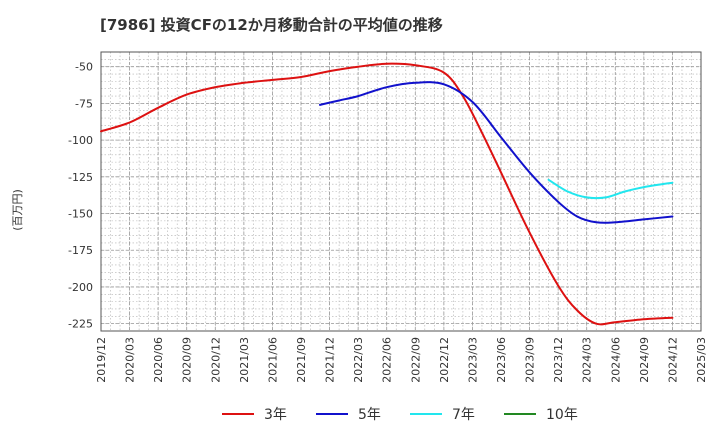 The height and width of the screenshot is (440, 720). I want to click on x-tick-label: 2023/12, so click(558, 360).